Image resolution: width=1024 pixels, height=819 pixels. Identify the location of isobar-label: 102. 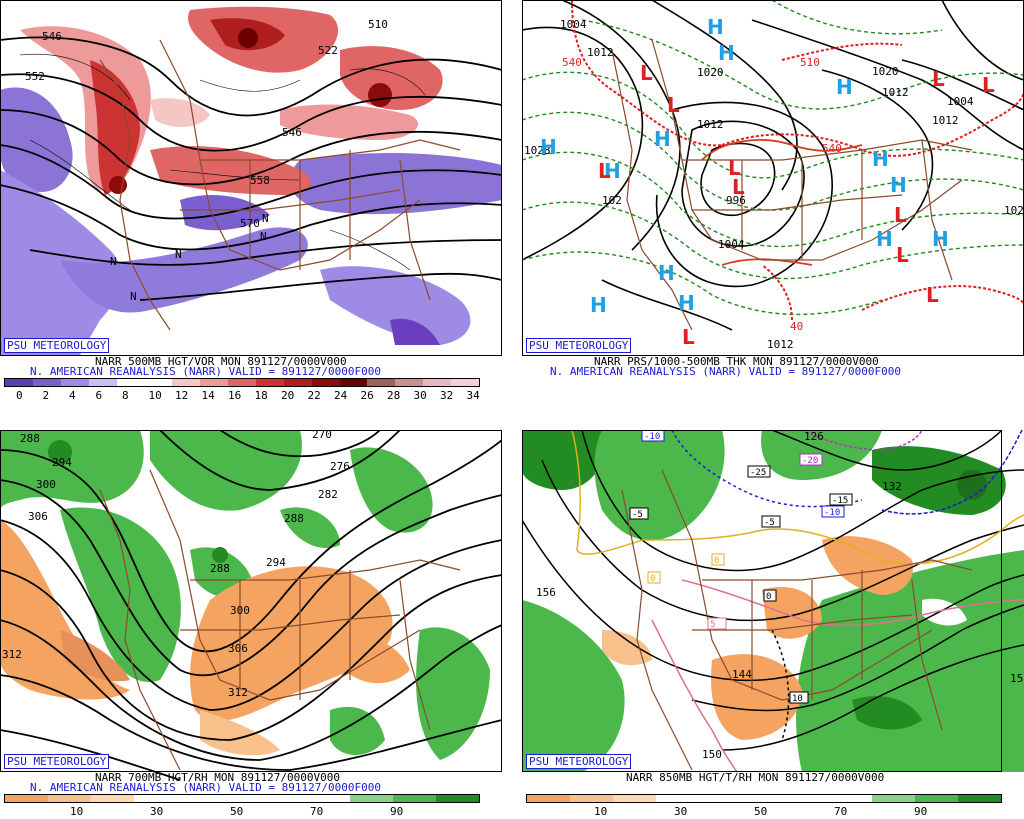
(612, 200).